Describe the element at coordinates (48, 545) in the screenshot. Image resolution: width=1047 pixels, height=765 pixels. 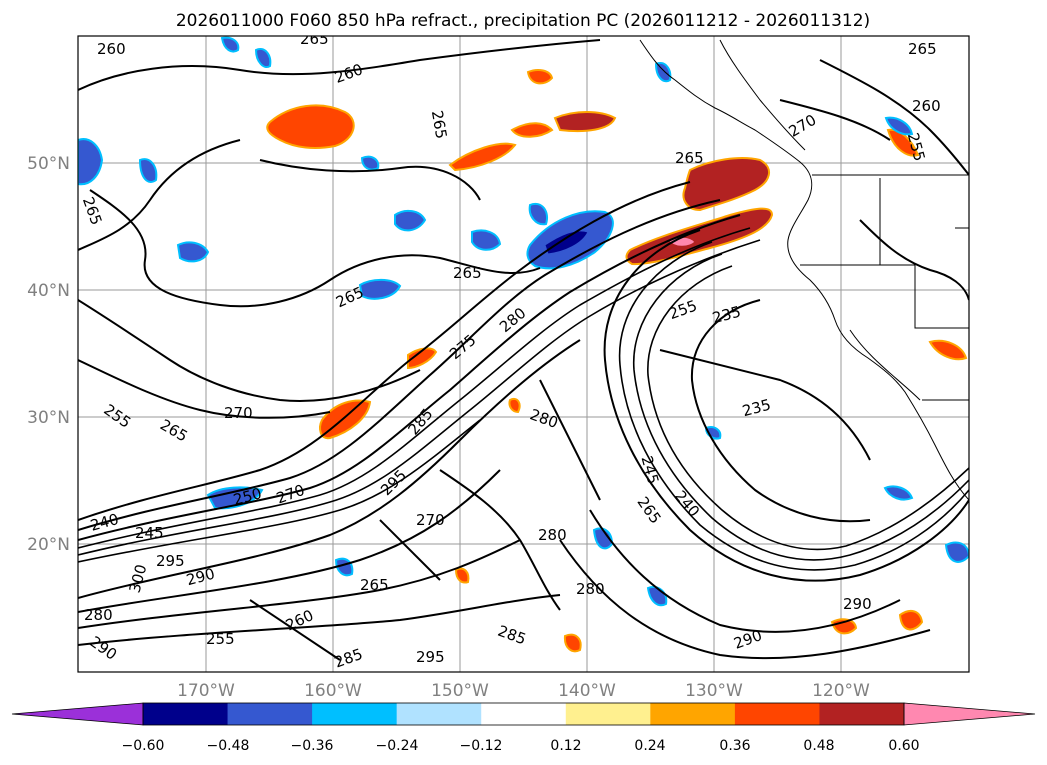
I see `lat-label: 20°N` at that location.